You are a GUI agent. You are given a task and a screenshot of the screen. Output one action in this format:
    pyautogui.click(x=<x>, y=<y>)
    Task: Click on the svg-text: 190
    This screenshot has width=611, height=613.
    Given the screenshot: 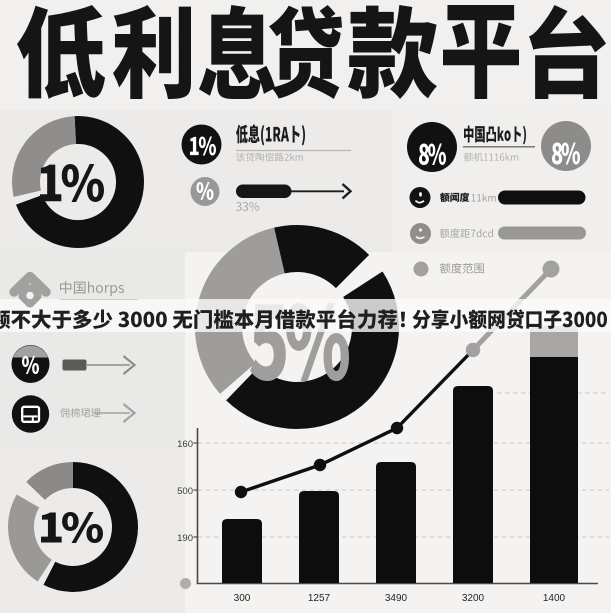 What is the action you would take?
    pyautogui.click(x=185, y=538)
    